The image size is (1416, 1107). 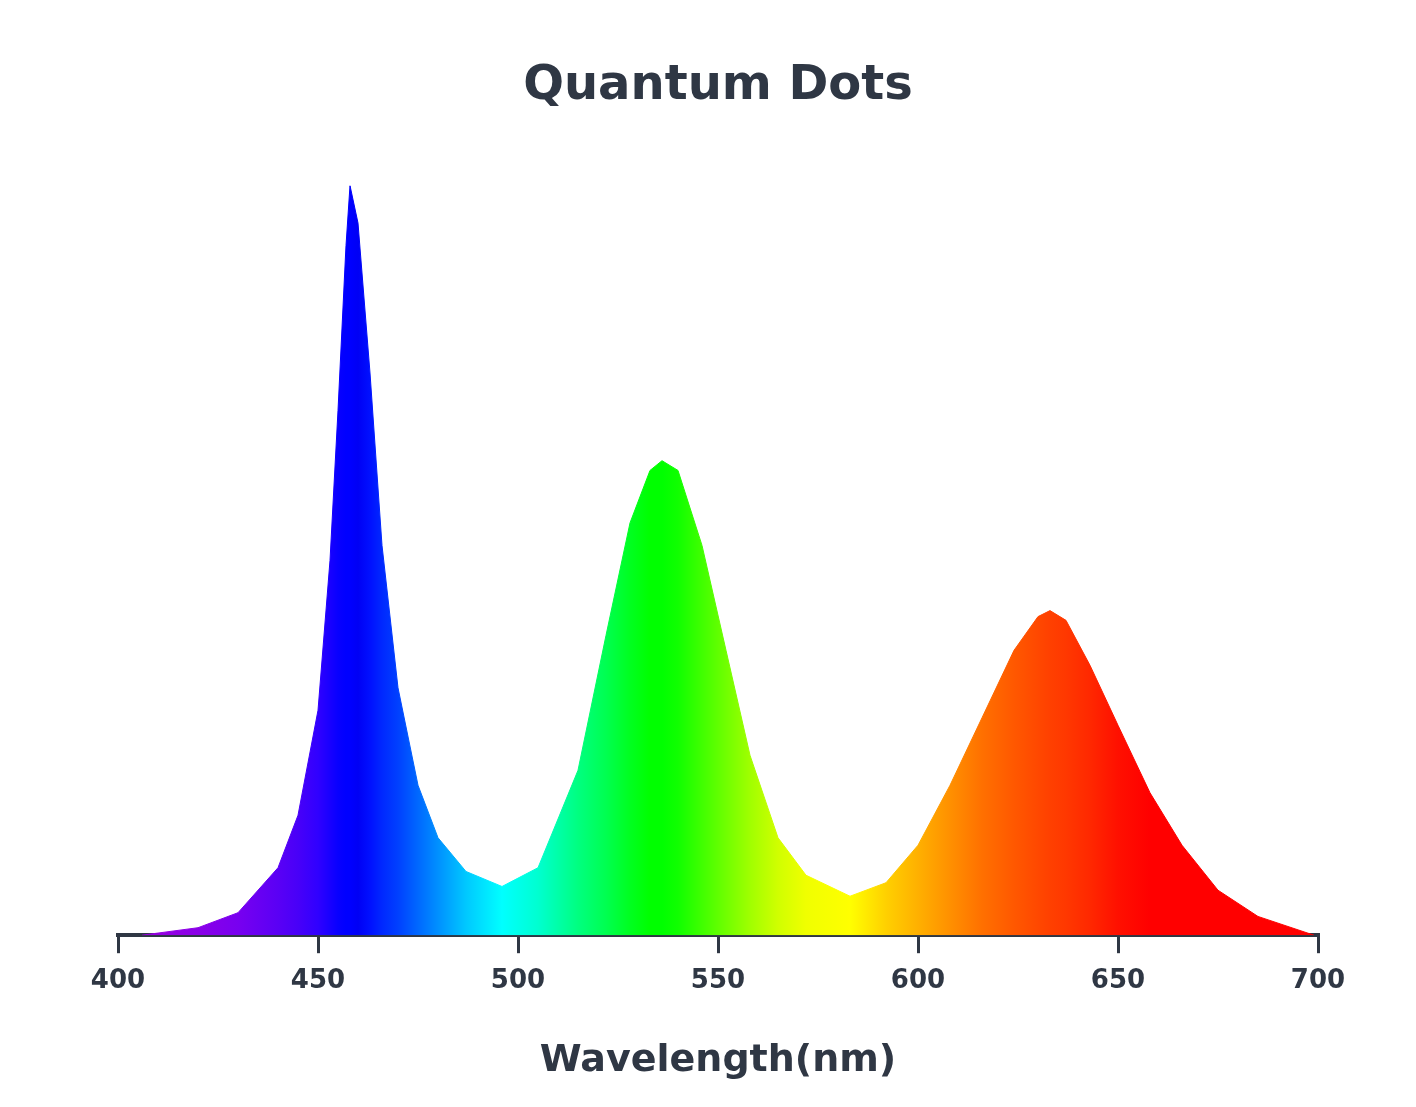 What do you see at coordinates (718, 82) in the screenshot?
I see `chart-title: Quantum Dots` at bounding box center [718, 82].